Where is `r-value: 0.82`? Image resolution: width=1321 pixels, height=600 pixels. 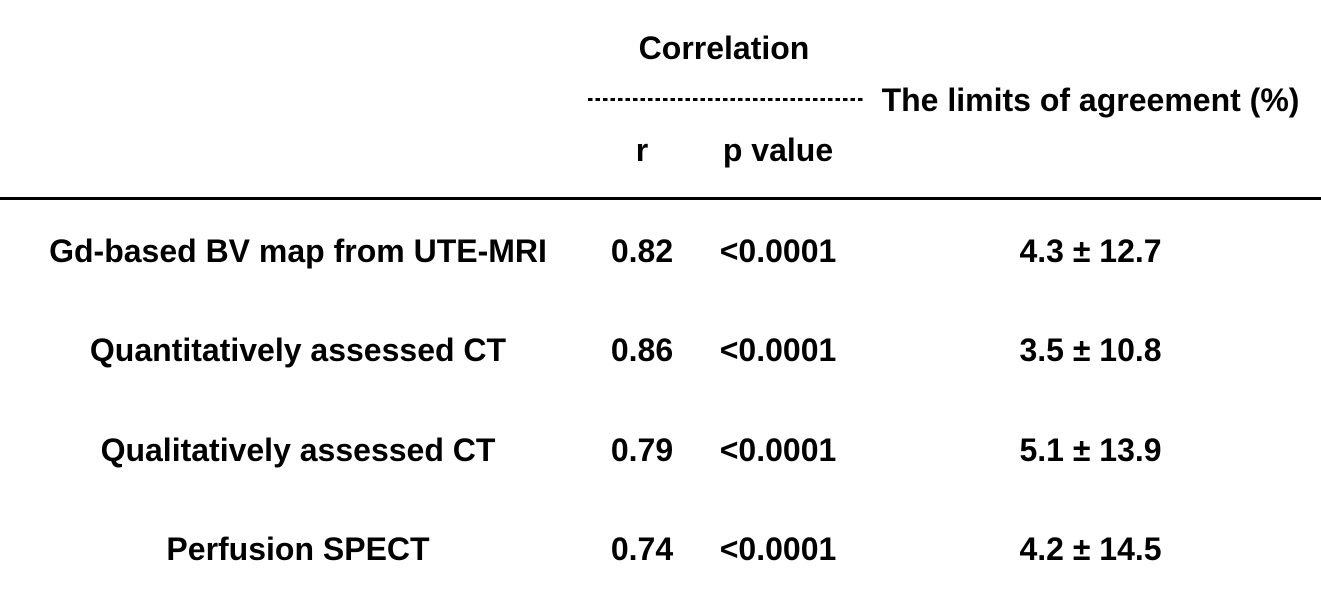 r-value: 0.82 is located at coordinates (642, 251).